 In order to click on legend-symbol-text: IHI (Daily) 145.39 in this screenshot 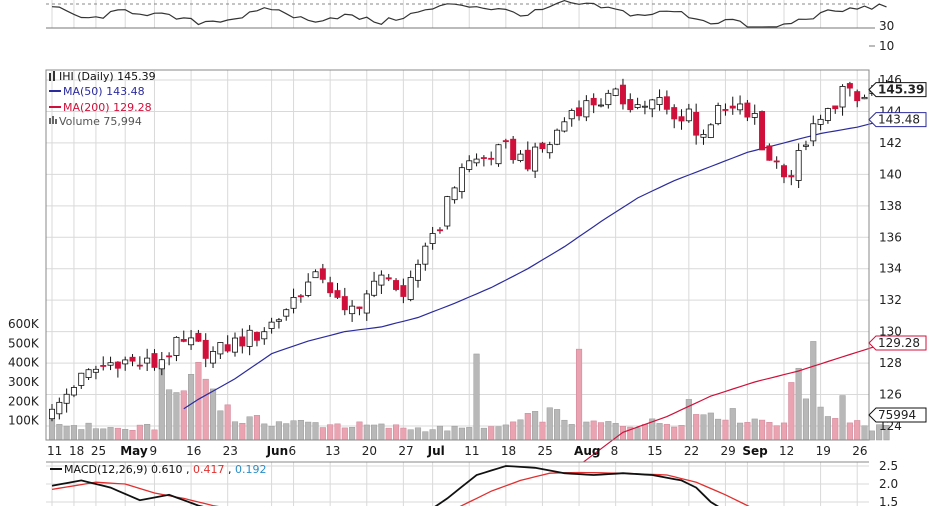, I will do `click(107, 76)`.